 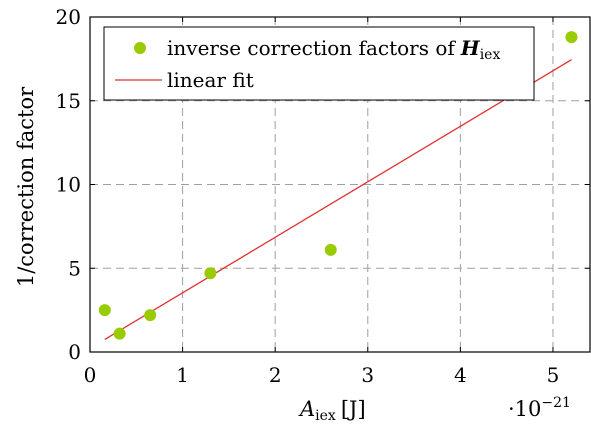 What do you see at coordinates (332, 410) in the screenshot?
I see `x-axis-label: Aiex [J]` at bounding box center [332, 410].